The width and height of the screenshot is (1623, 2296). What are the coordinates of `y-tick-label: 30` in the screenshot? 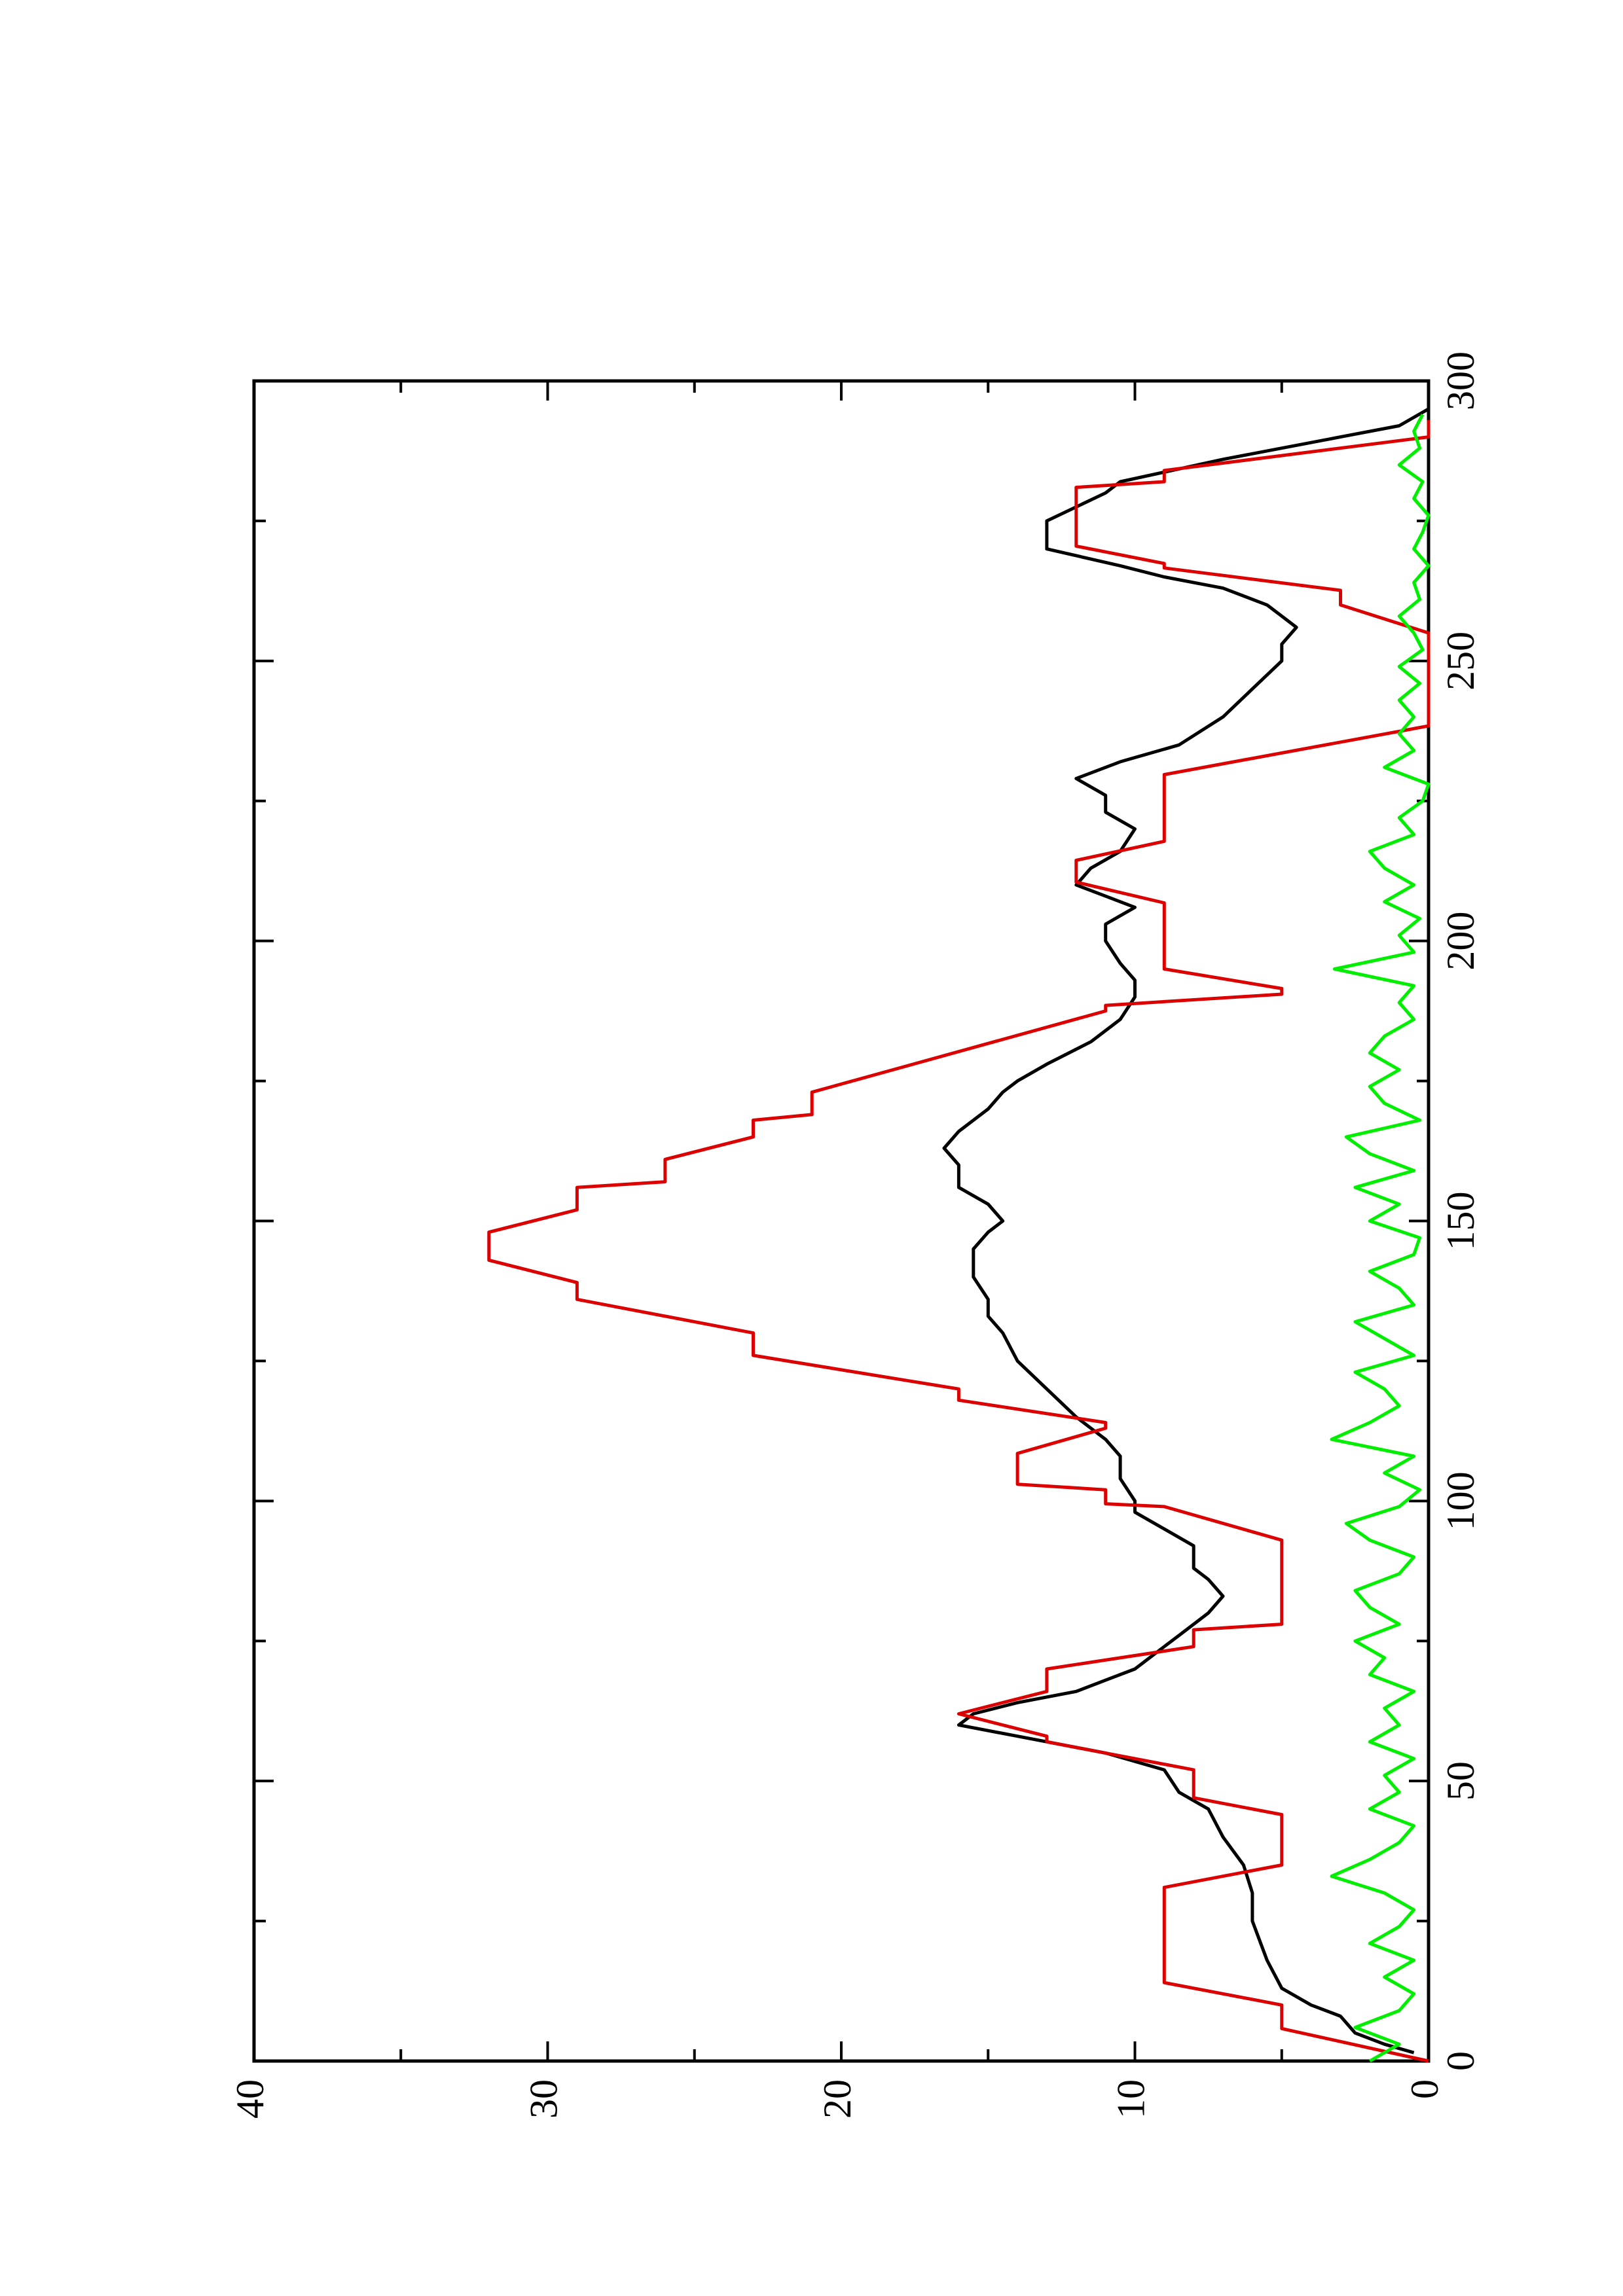 It's located at (543, 2099).